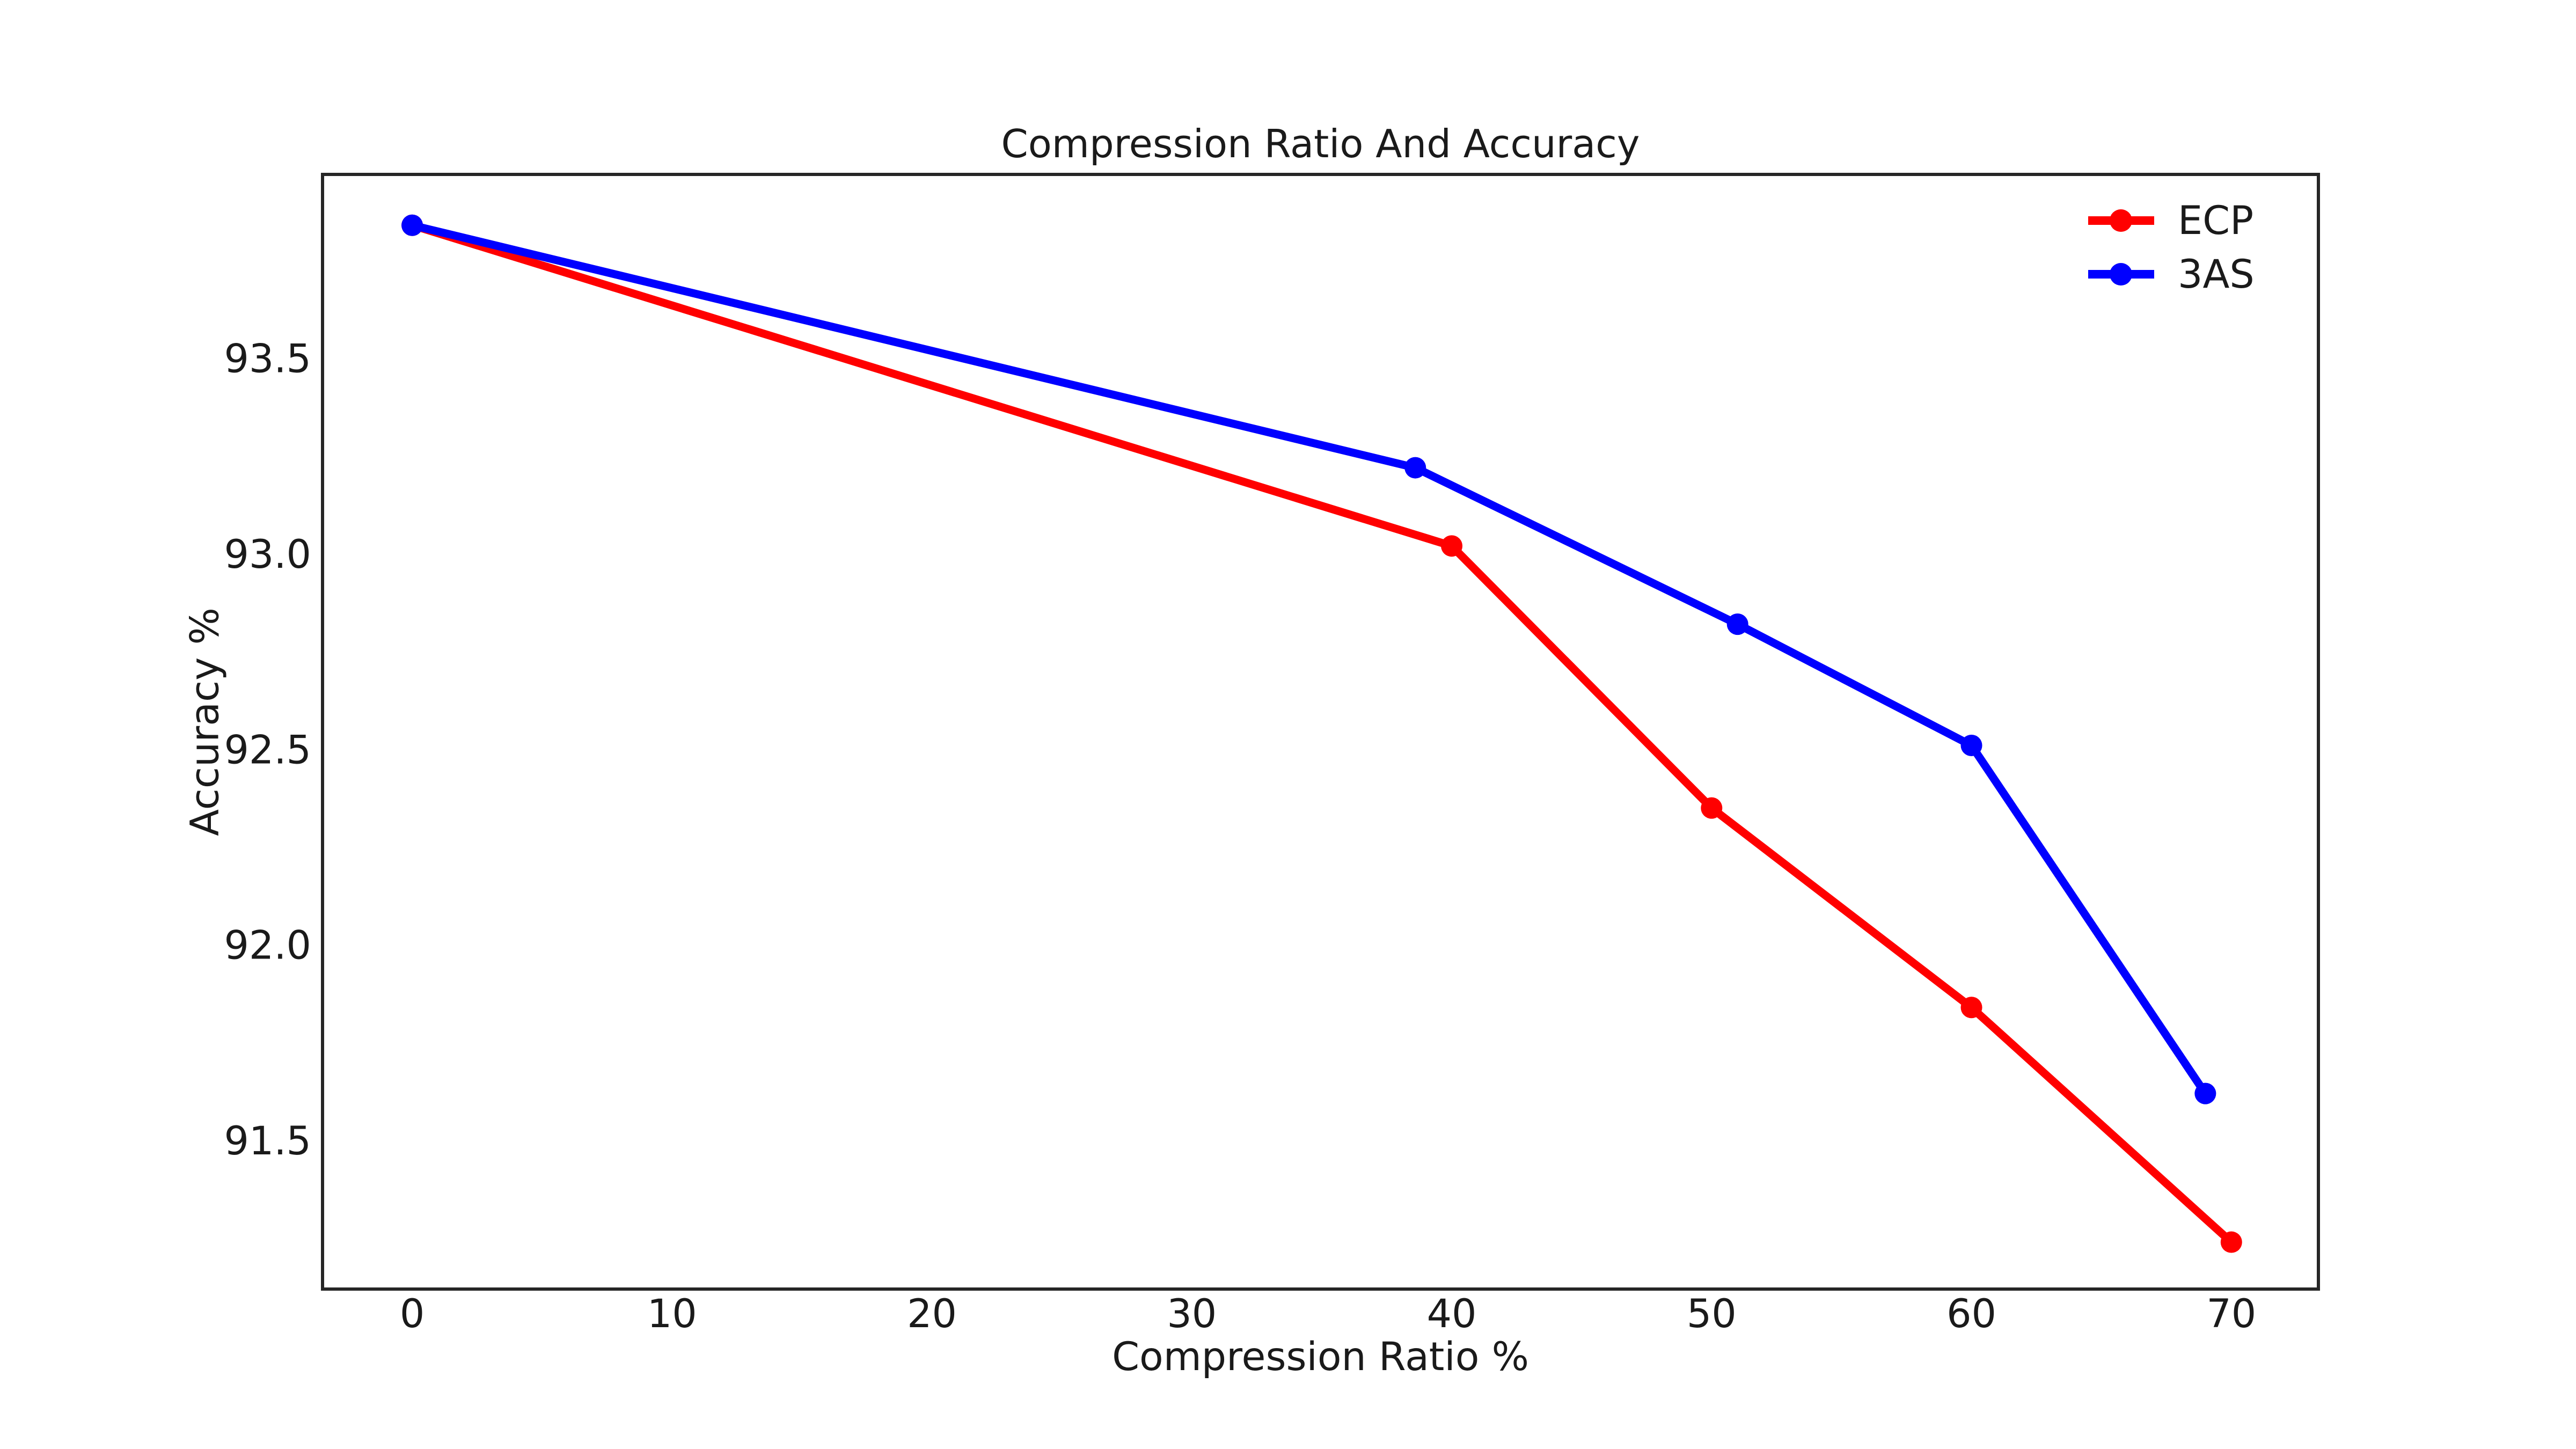 This screenshot has height=1449, width=2576. Describe the element at coordinates (267, 750) in the screenshot. I see `y-tick-label: 92.5` at that location.